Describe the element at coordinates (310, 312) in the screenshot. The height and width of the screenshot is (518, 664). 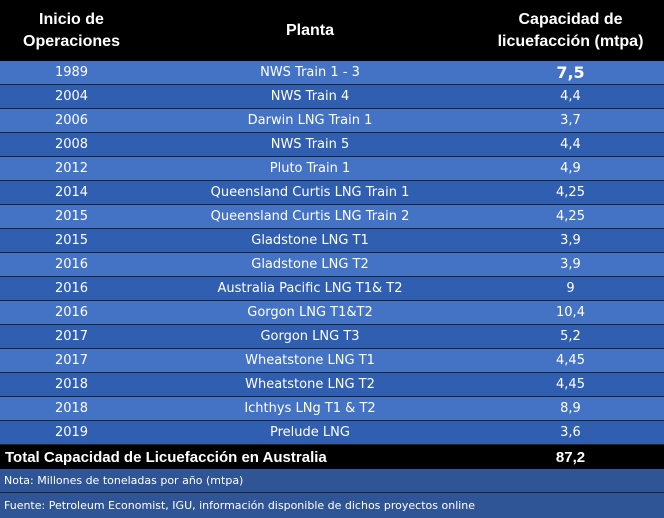
I see `cell-plant: Gorgon LNG T1&T2` at that location.